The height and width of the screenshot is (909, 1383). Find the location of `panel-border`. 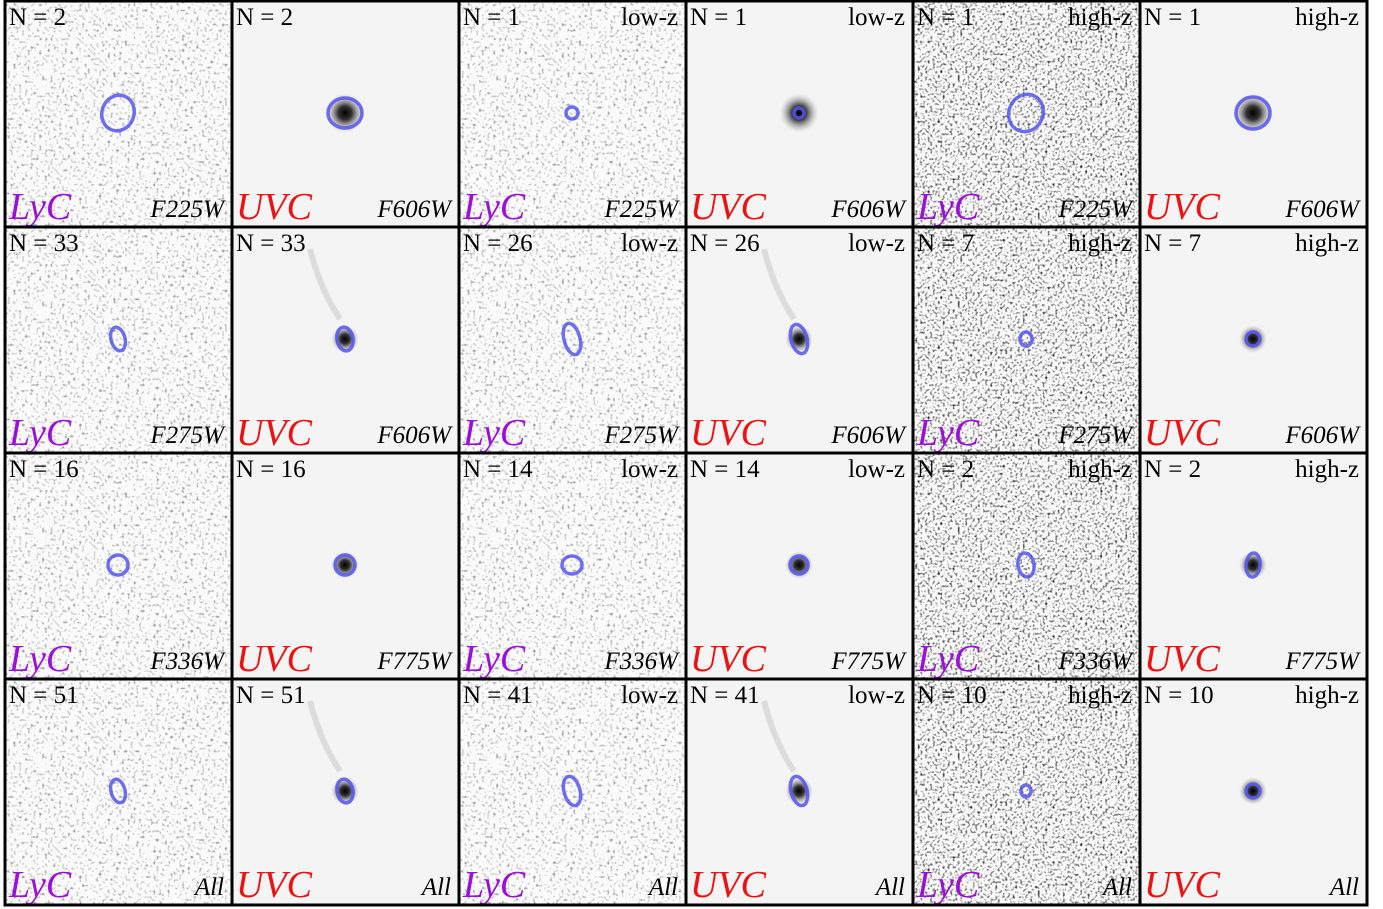

panel-border is located at coordinates (1253, 792).